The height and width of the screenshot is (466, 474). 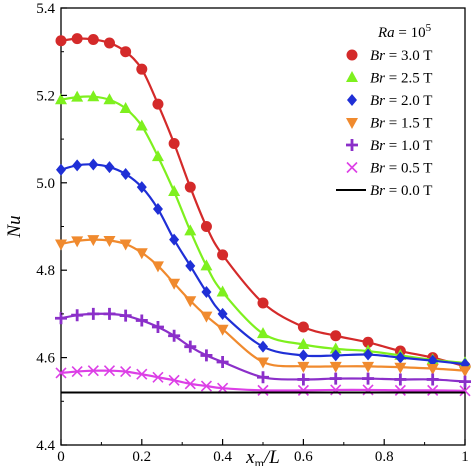 I want to click on y-tick-label: 5.4, so click(x=45, y=9).